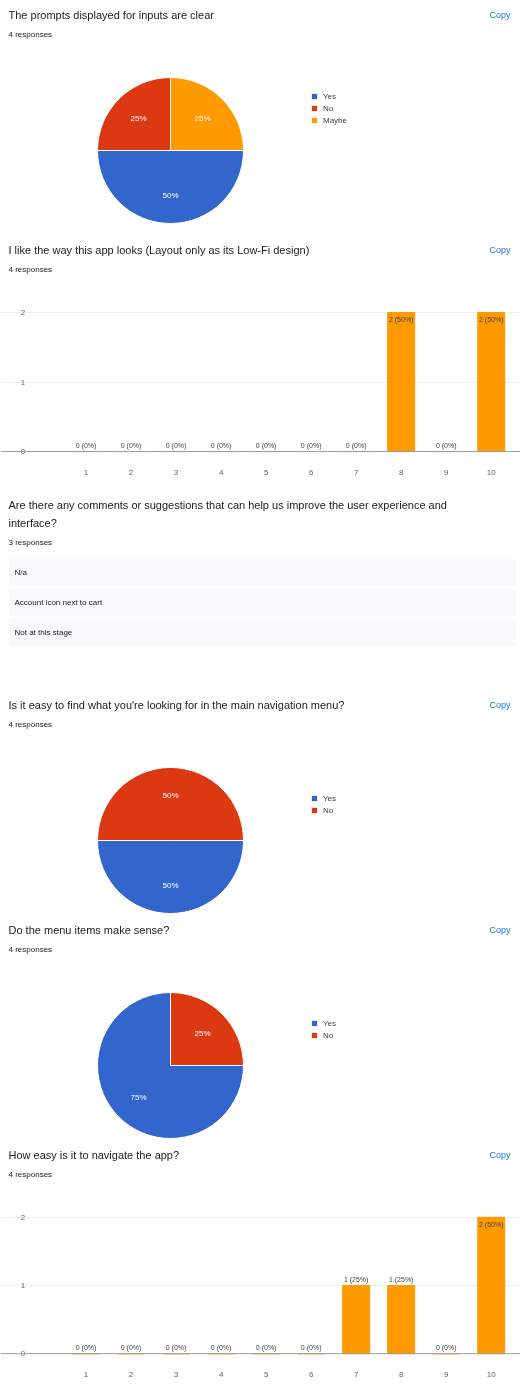 The width and height of the screenshot is (520, 1392). I want to click on text: 3 responses, so click(30, 542).